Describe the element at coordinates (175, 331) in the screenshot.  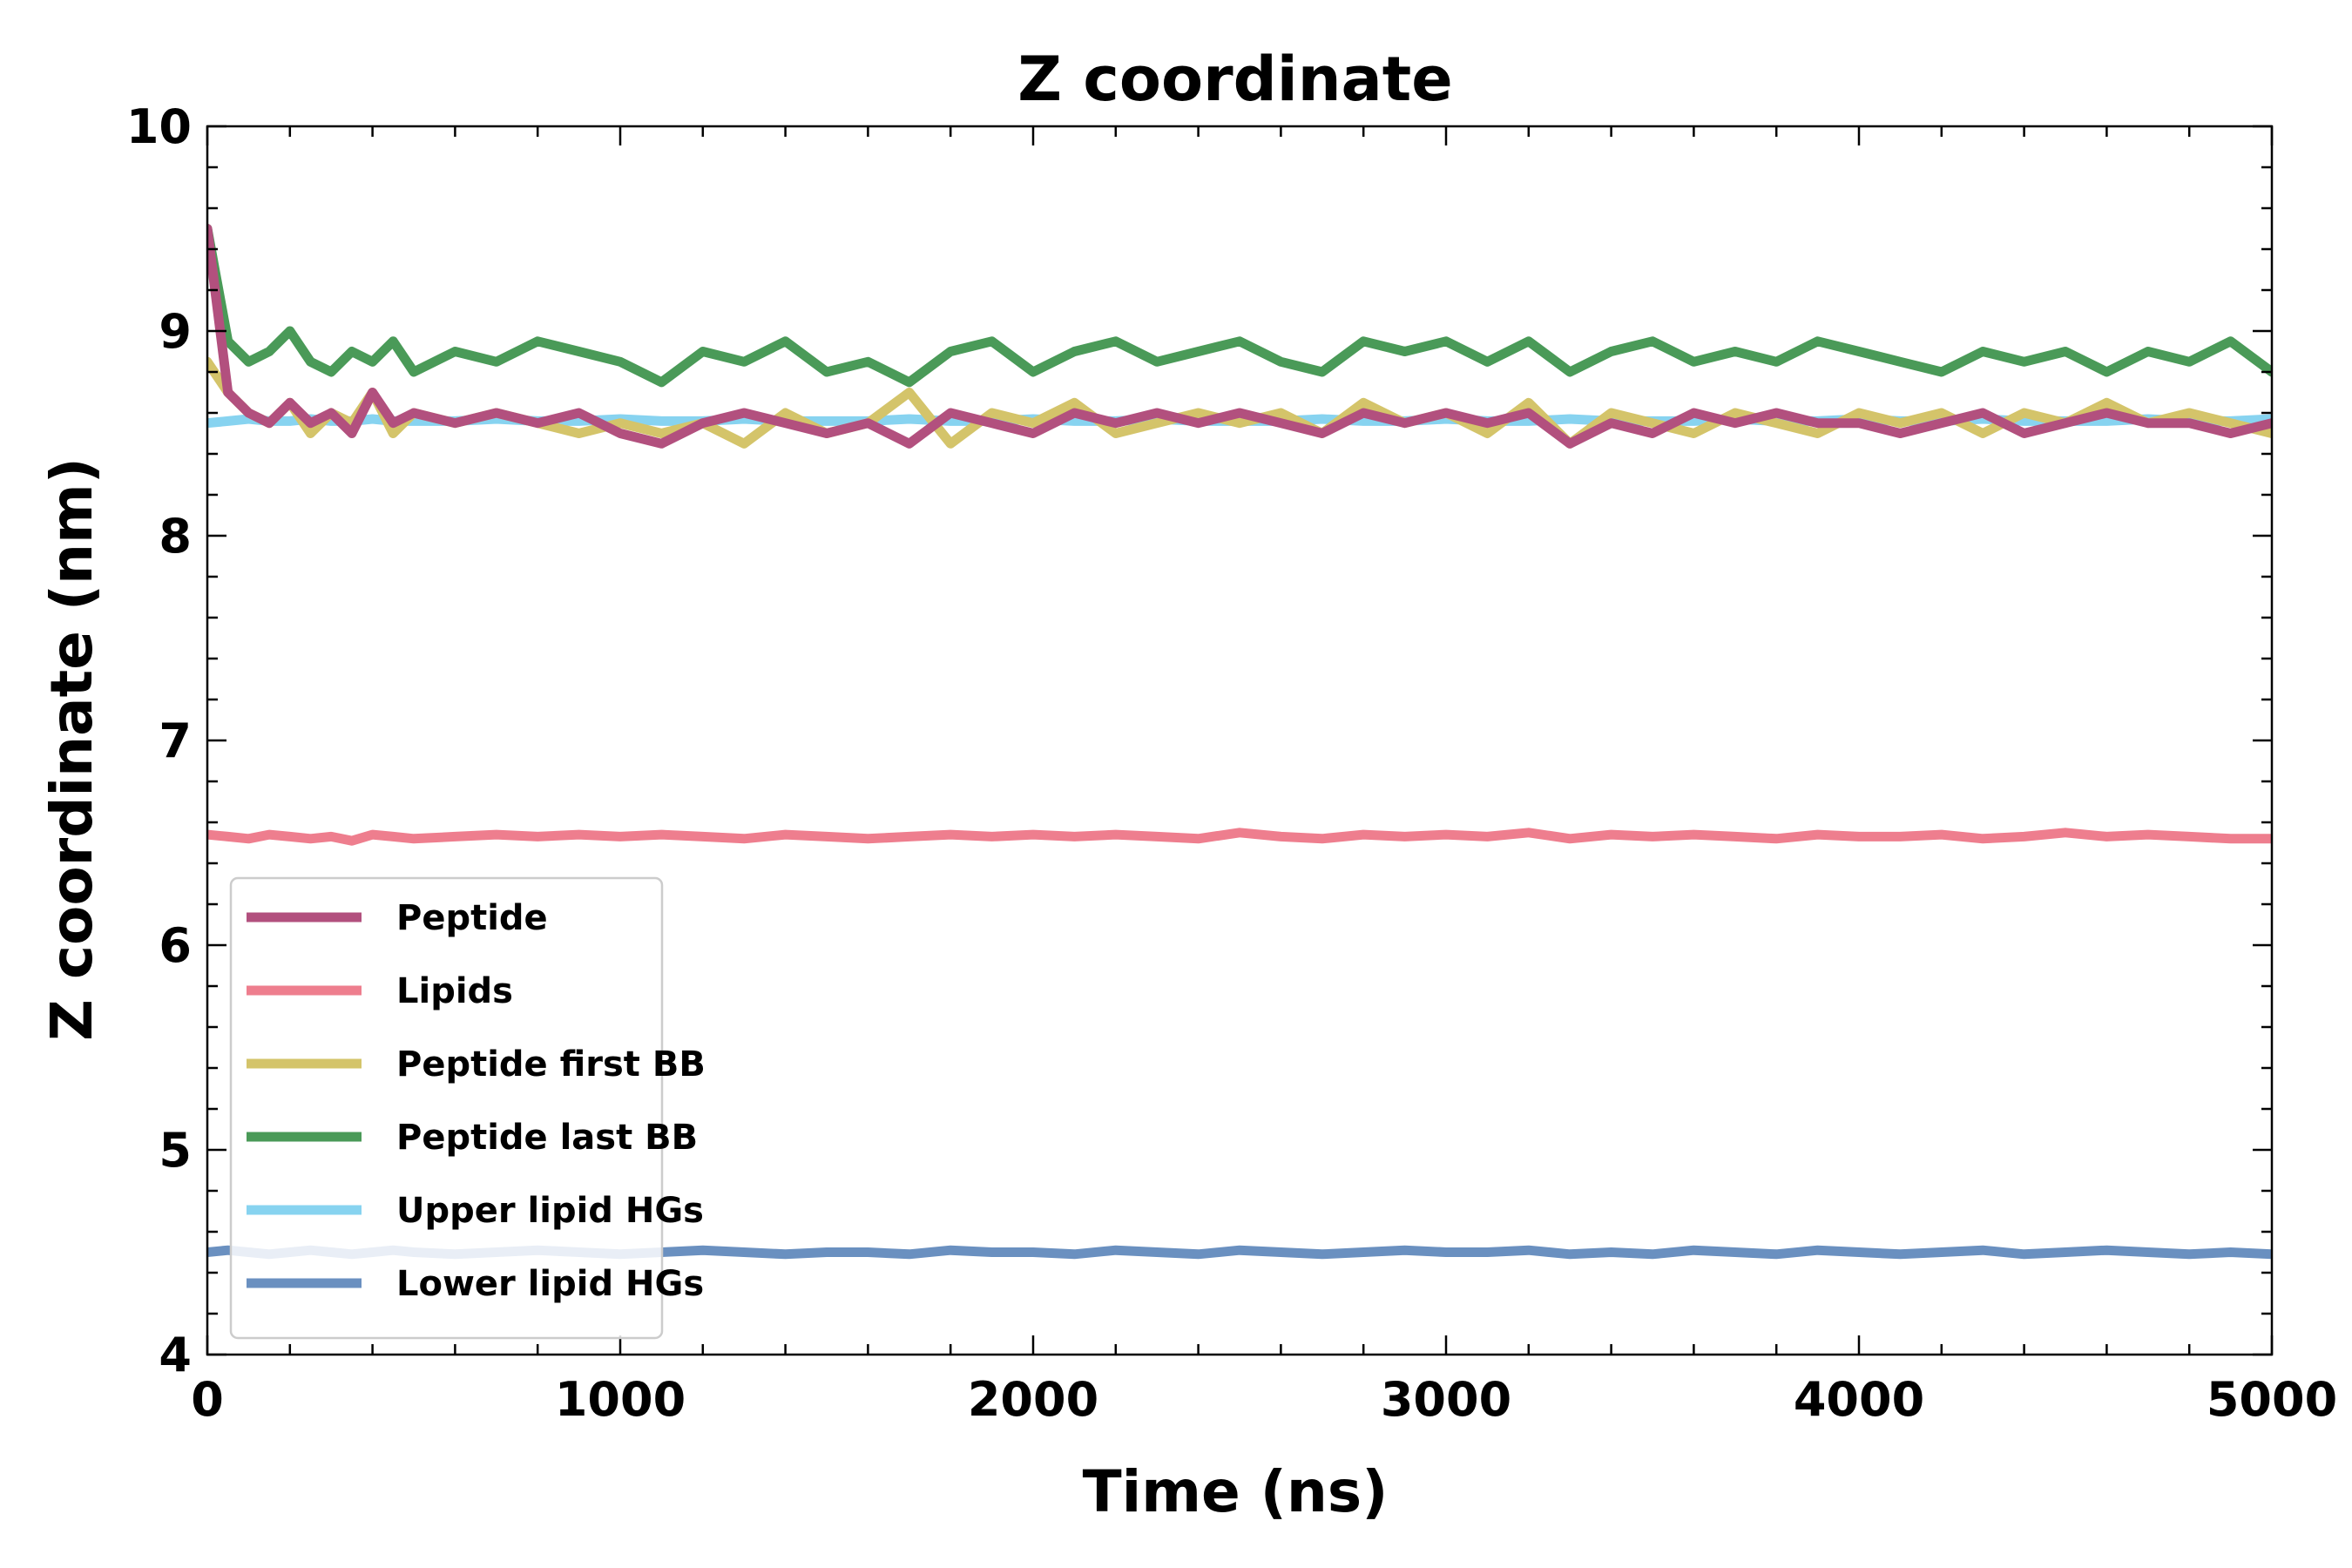
I see `y-tick-label: 9` at that location.